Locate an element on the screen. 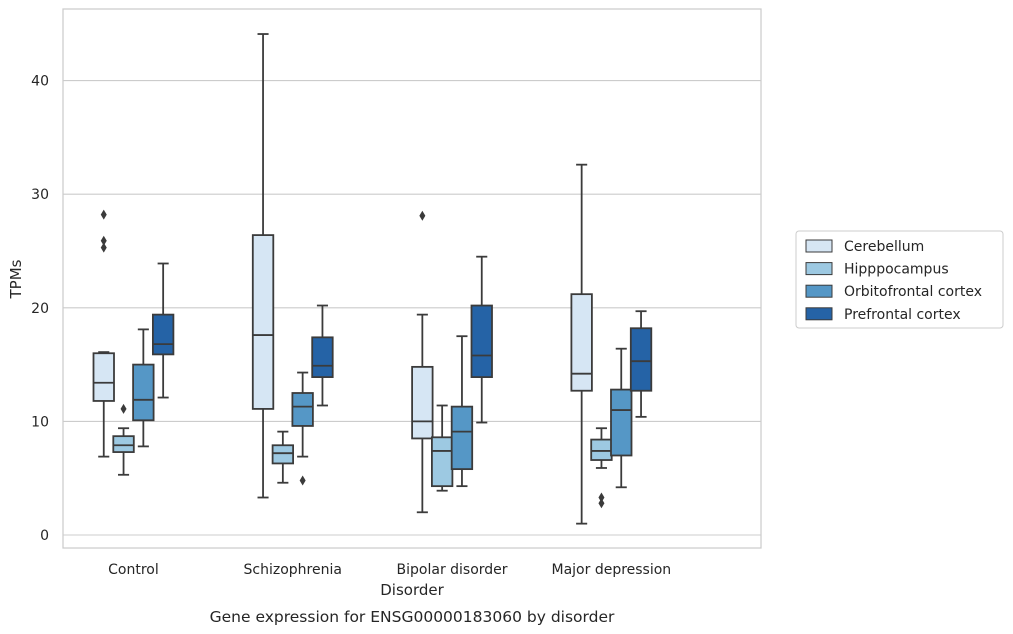 This screenshot has width=1013, height=634. y-tick-label: 0 is located at coordinates (44, 536).